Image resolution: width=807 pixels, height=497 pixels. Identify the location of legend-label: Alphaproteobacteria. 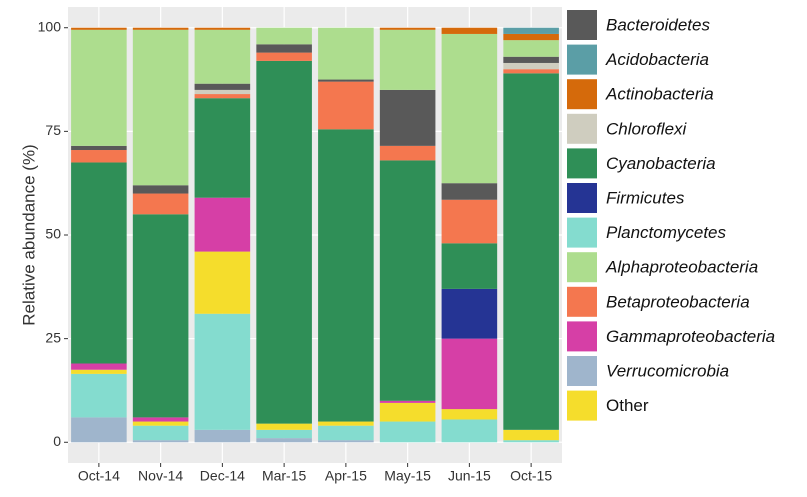
(681, 267).